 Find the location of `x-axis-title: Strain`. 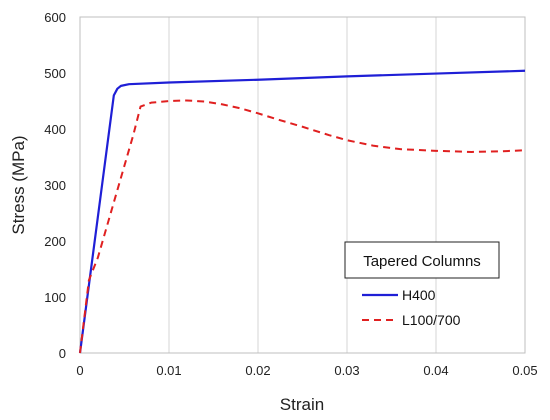

x-axis-title: Strain is located at coordinates (302, 404).